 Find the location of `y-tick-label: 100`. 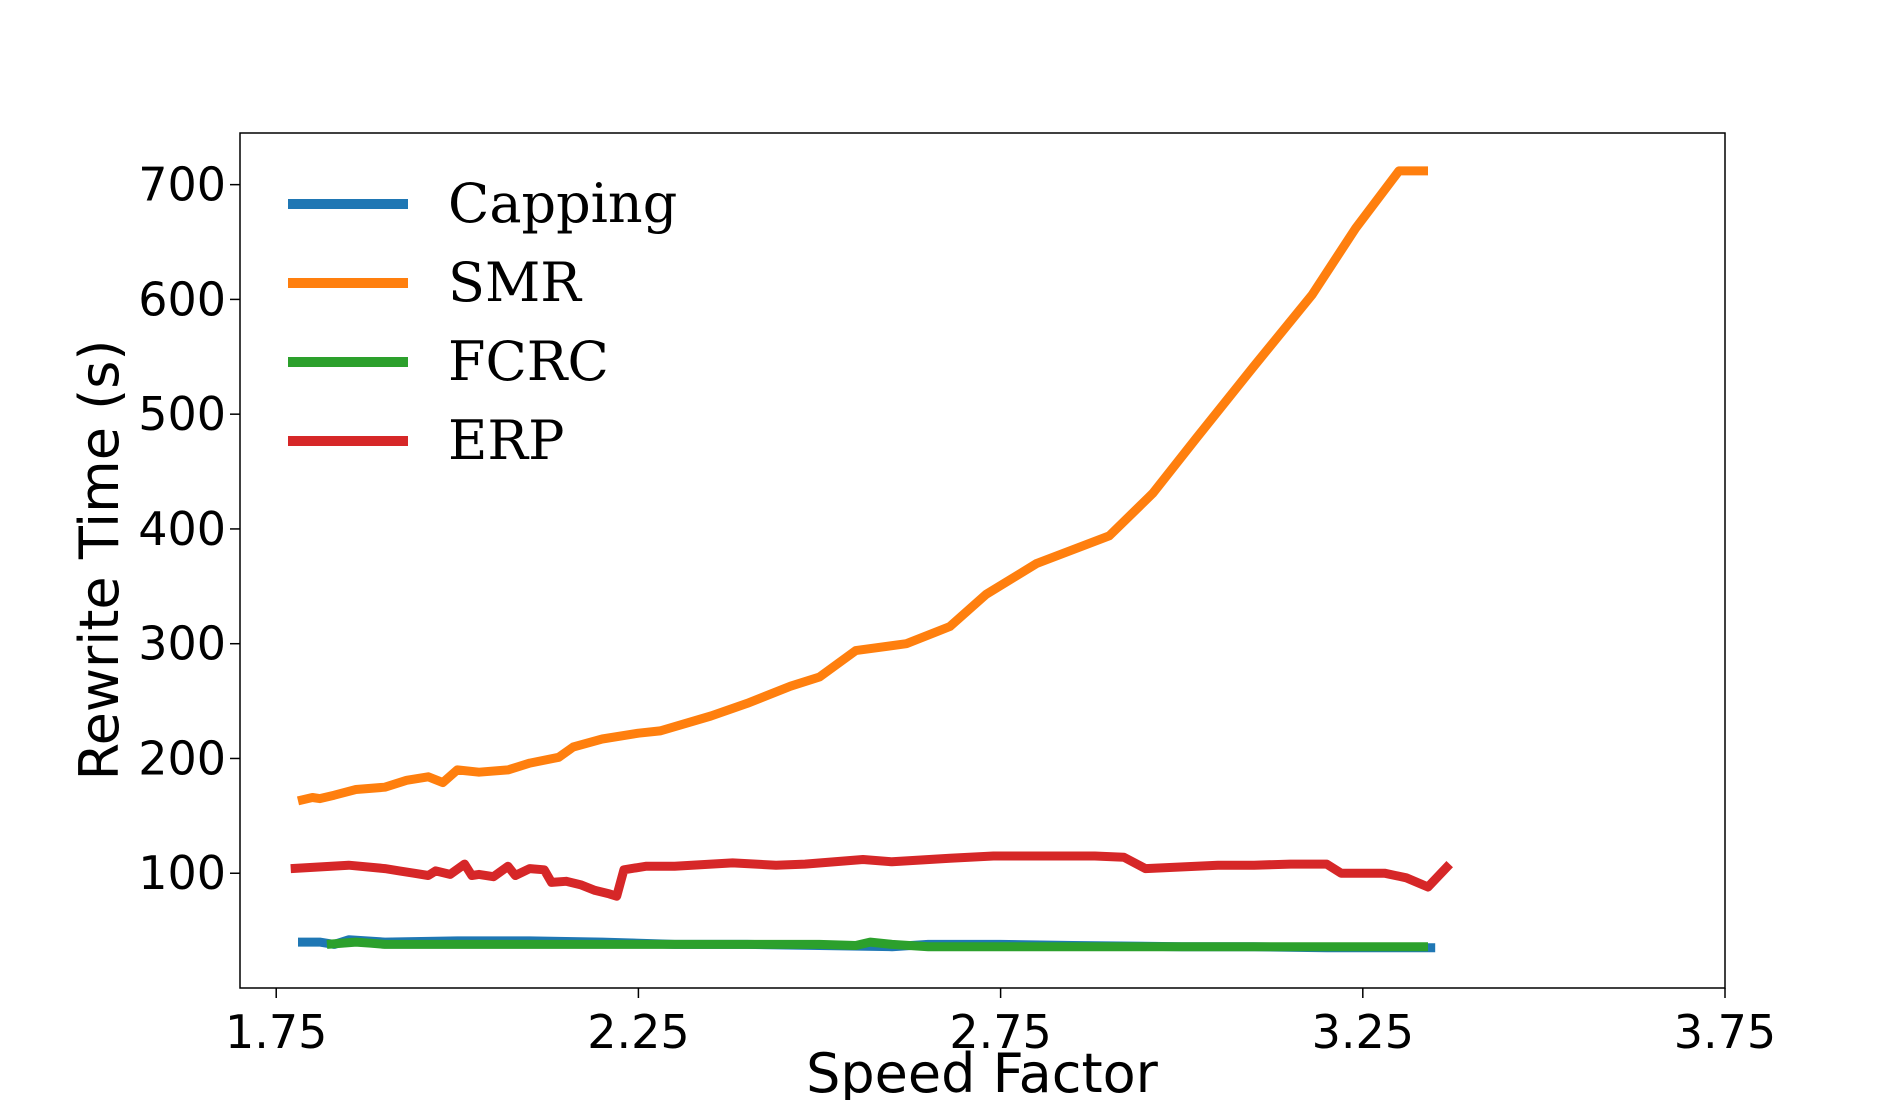

y-tick-label: 100 is located at coordinates (182, 873).